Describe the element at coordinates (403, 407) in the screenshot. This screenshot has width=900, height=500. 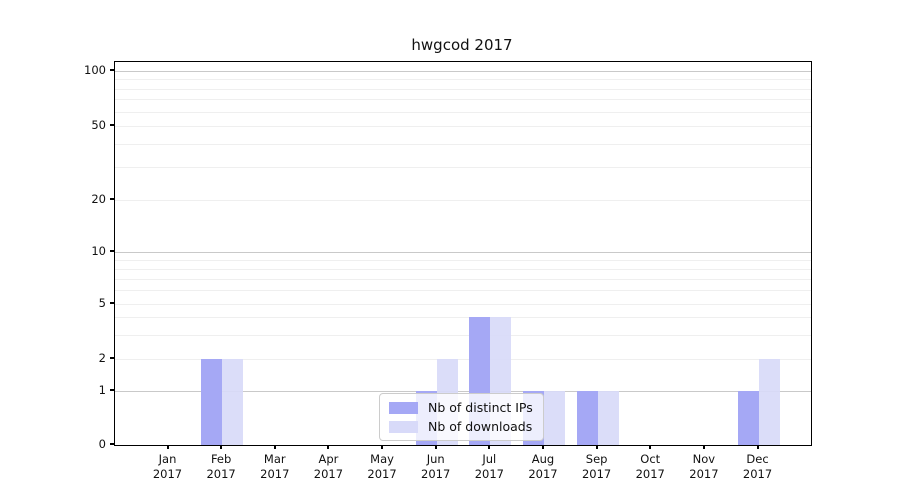
I see `legend-swatch-distinct-ips-icon` at that location.